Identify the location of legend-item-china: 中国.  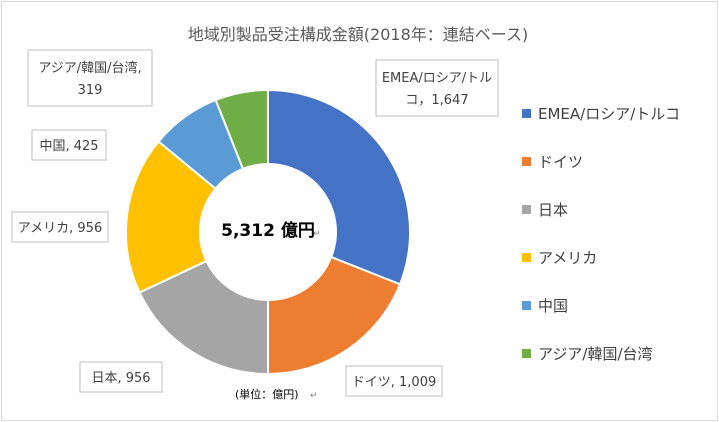
(545, 306).